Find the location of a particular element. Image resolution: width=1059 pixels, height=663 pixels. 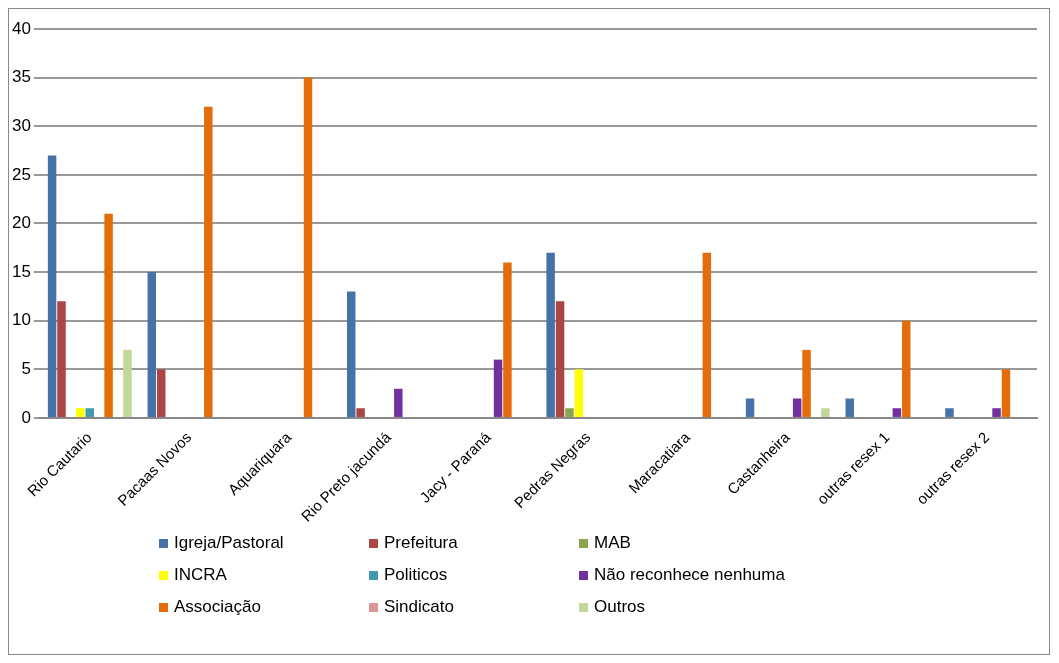

y-tick-label: 30 is located at coordinates (21, 125).